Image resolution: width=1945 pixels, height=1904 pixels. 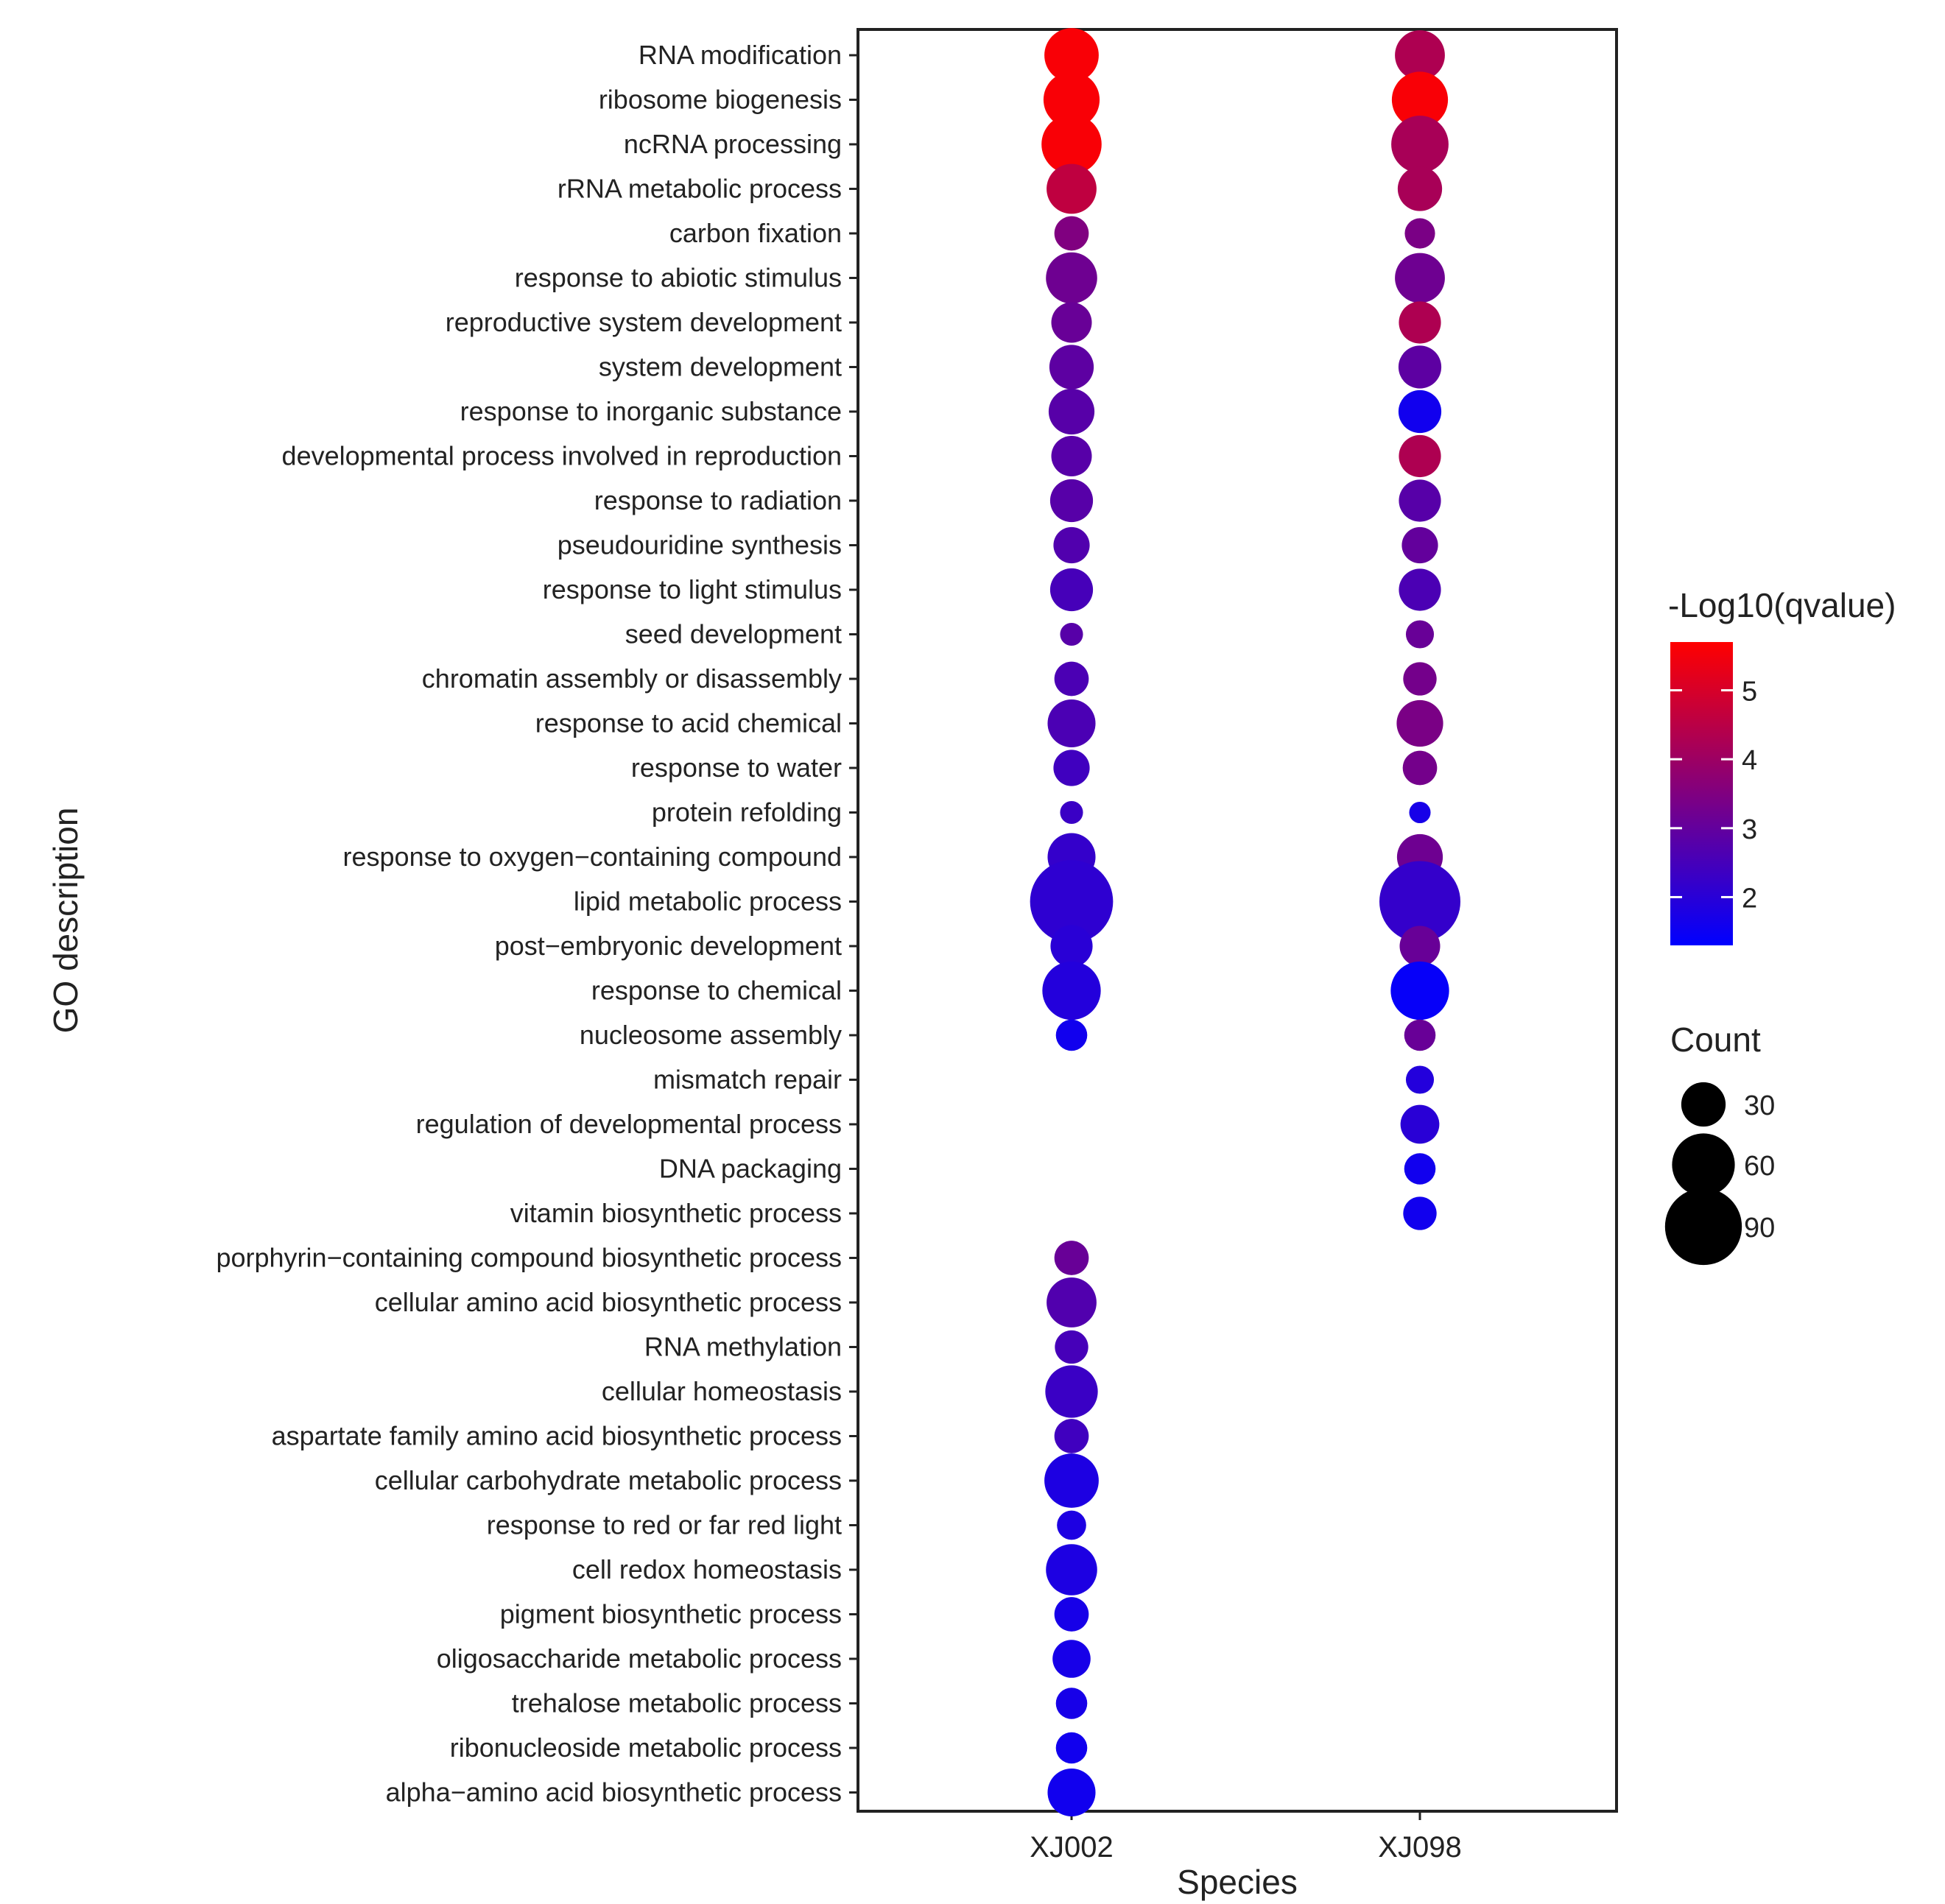 What do you see at coordinates (733, 634) in the screenshot?
I see `y-tick-label-seed-development: seed development` at bounding box center [733, 634].